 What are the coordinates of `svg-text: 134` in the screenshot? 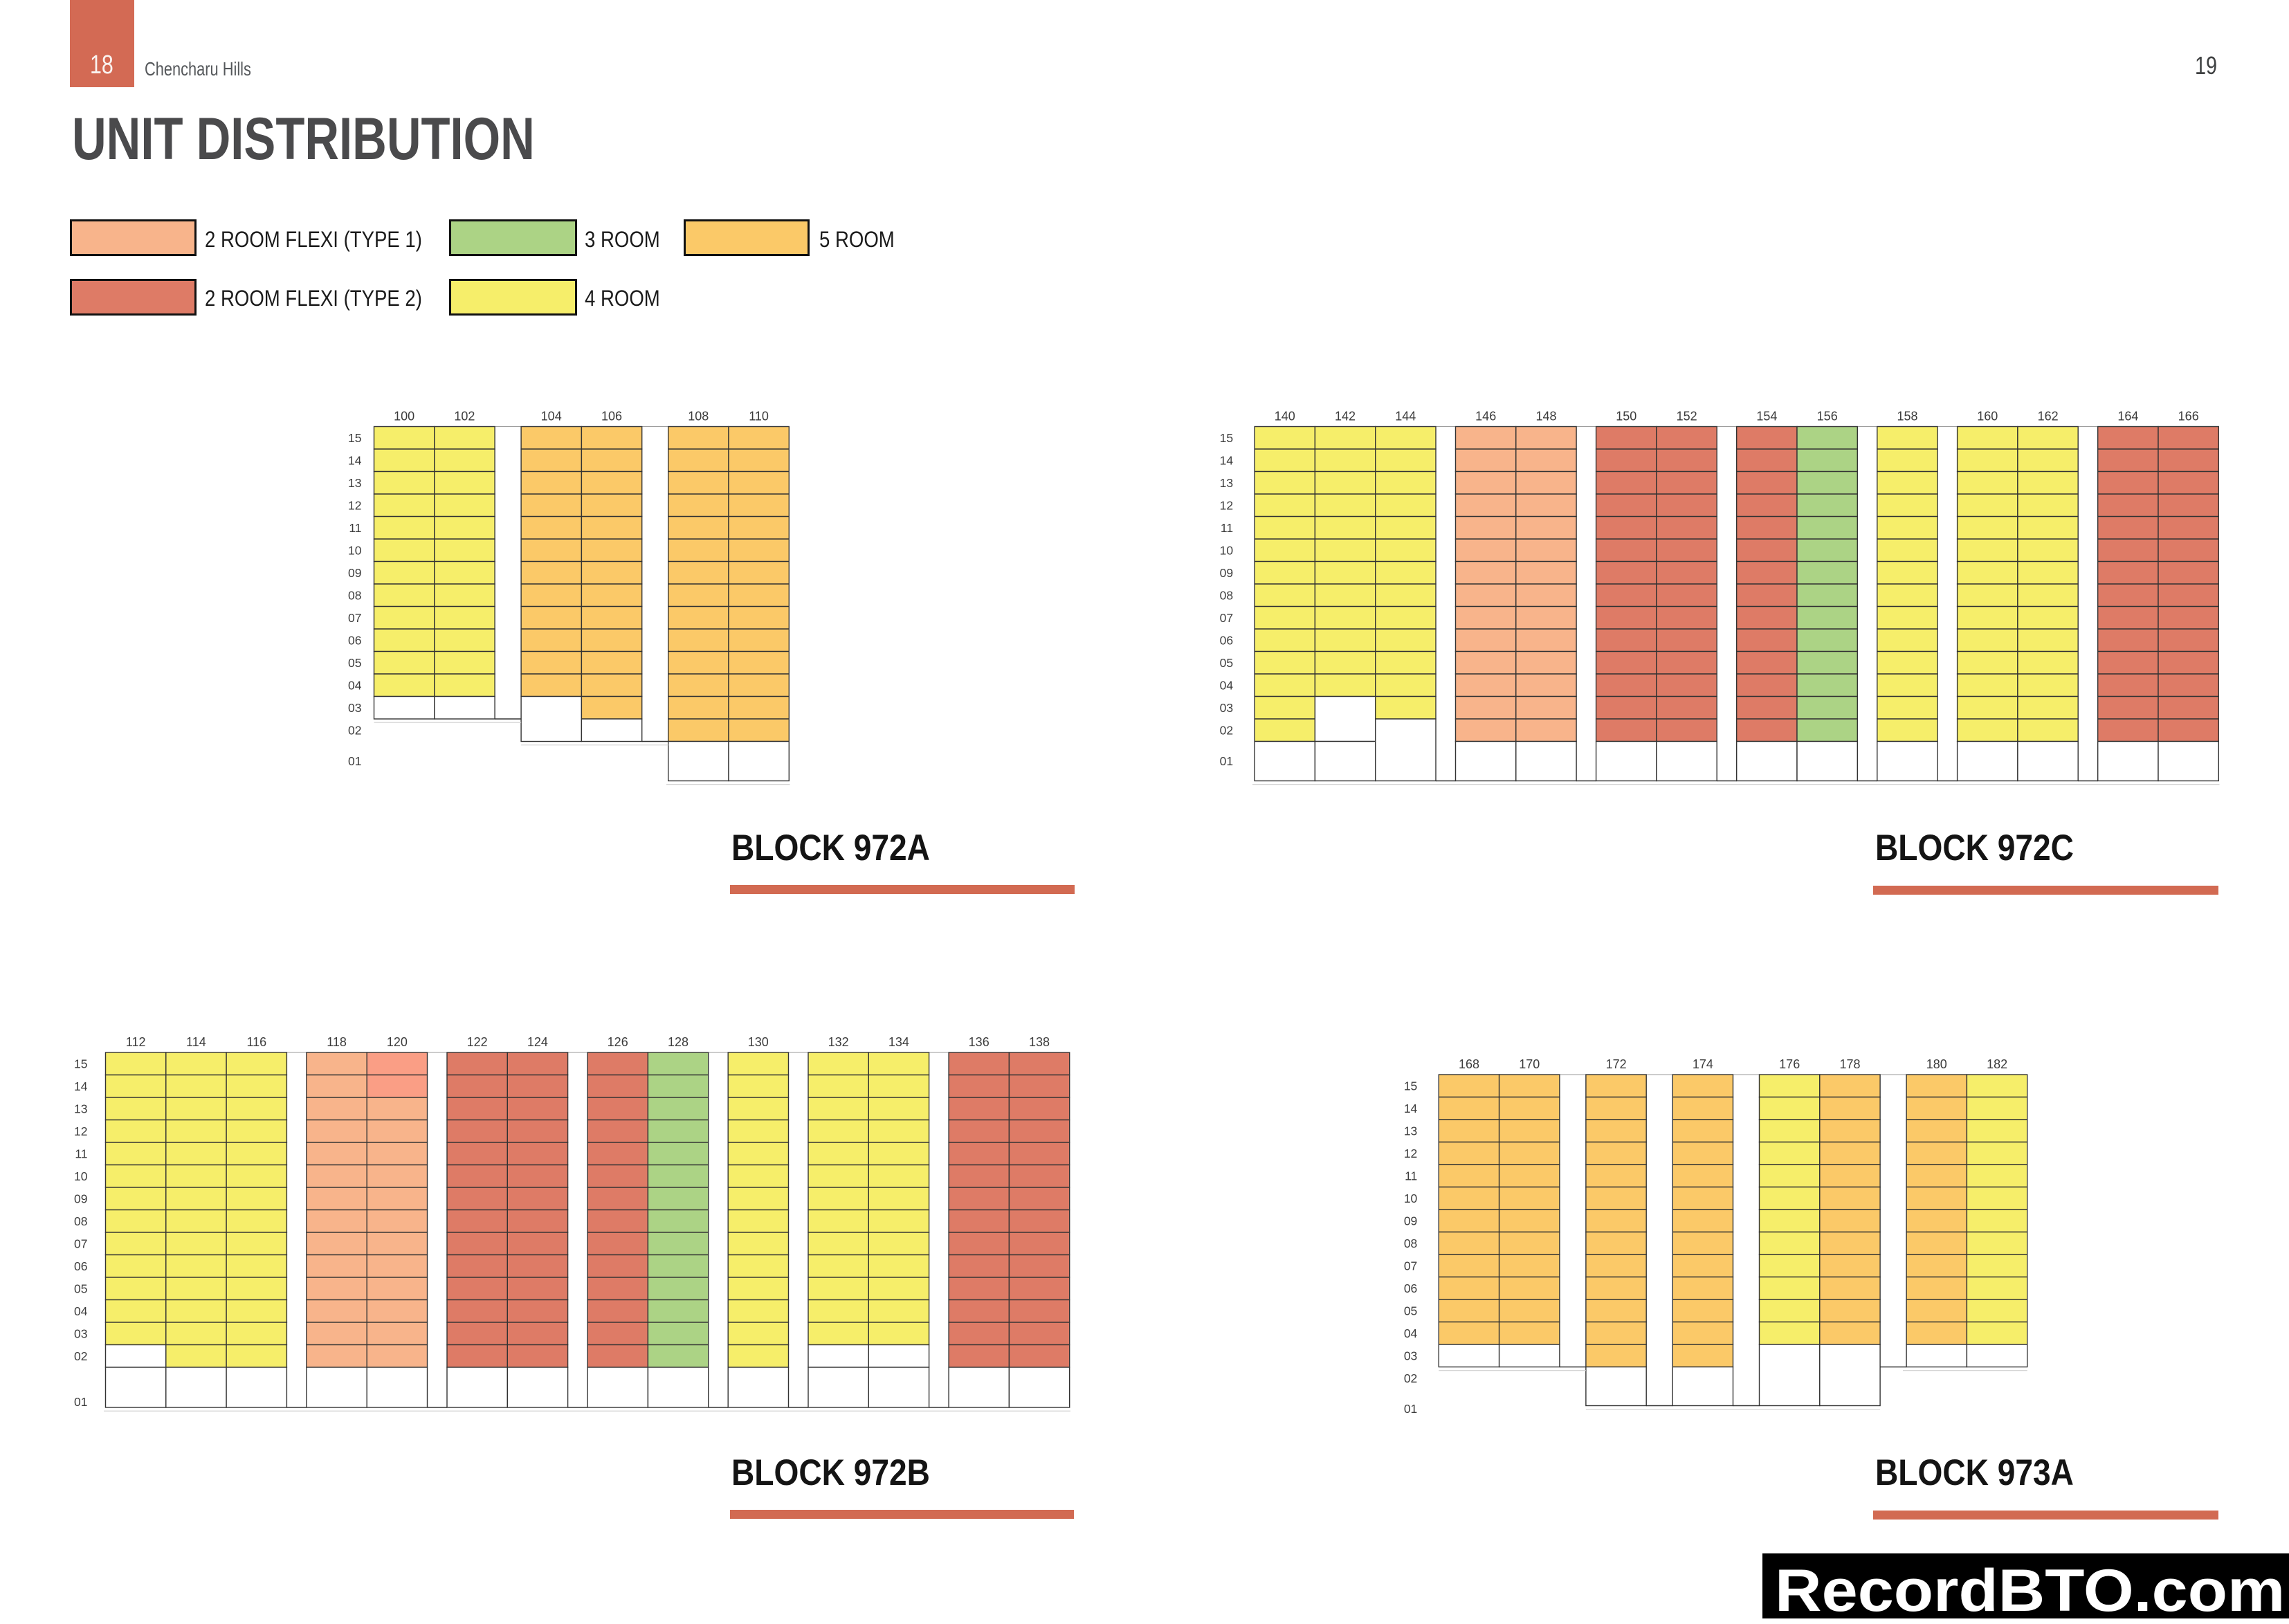 It's located at (898, 1042).